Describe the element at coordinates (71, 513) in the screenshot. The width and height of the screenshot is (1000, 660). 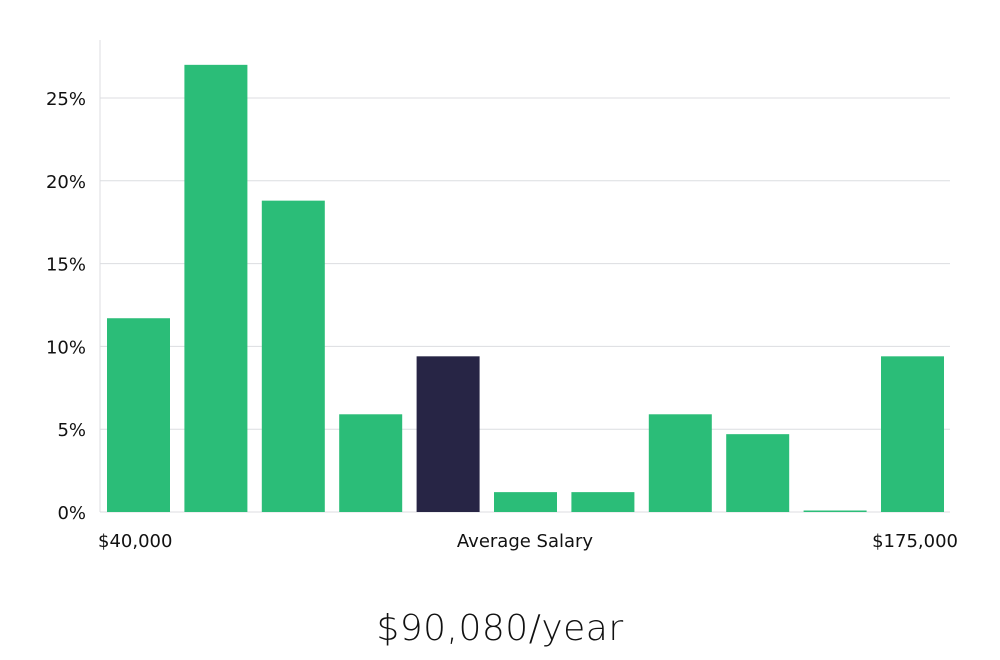
I see `y-tick-label: 0%` at that location.